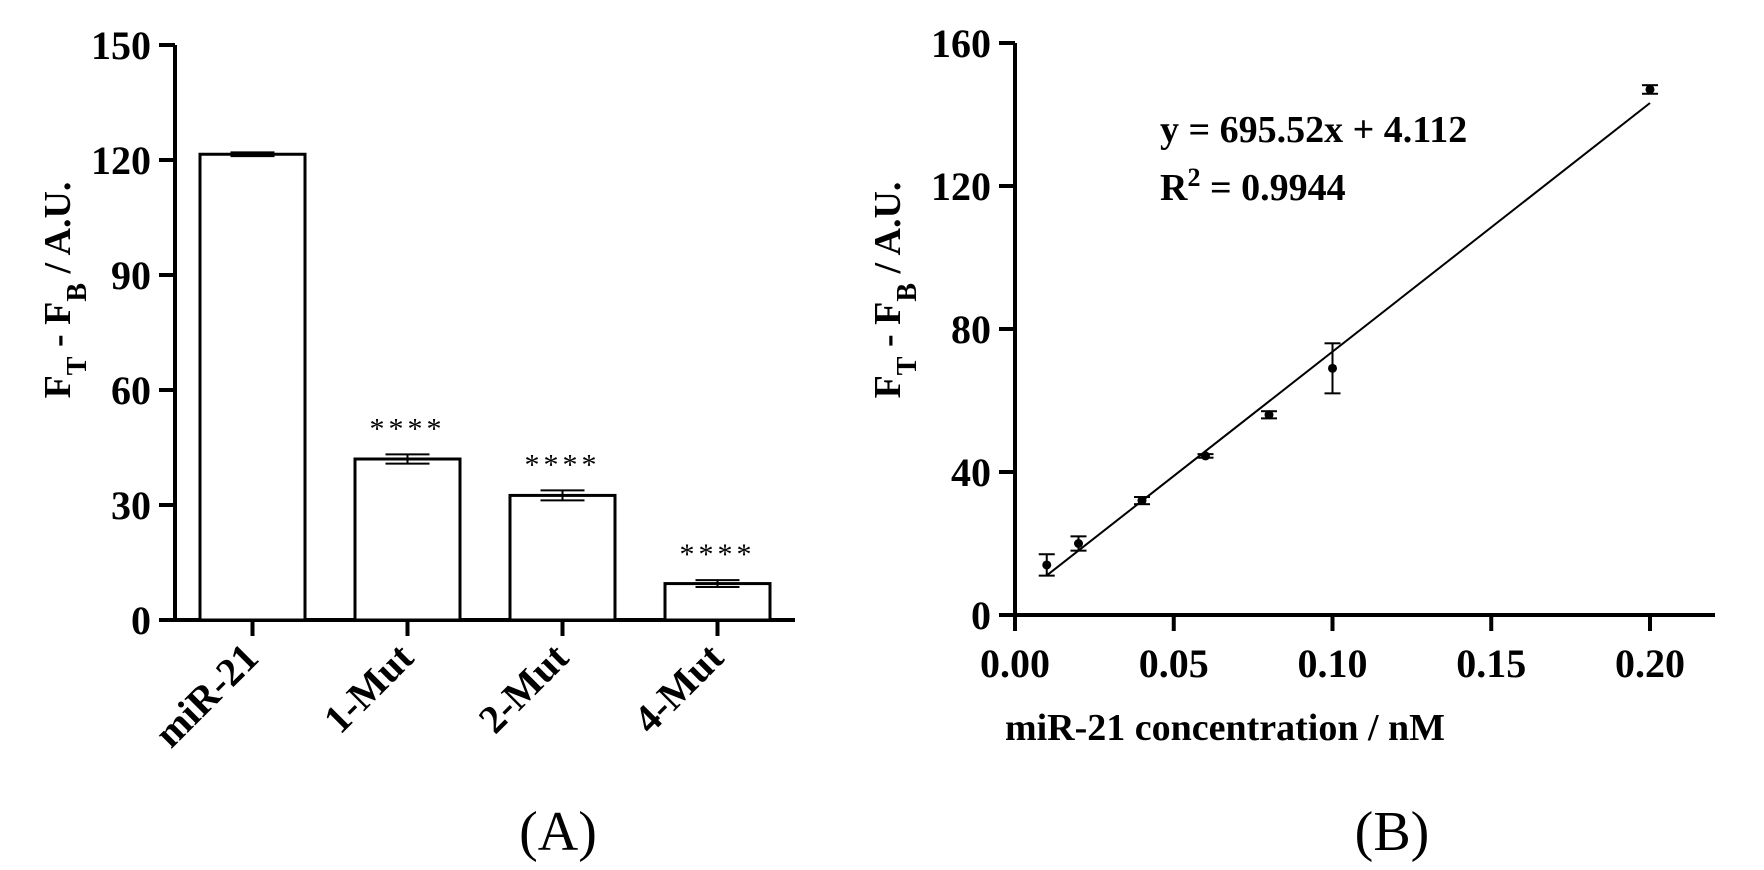 The height and width of the screenshot is (870, 1764). What do you see at coordinates (369, 688) in the screenshot?
I see `panel-a-x-tick-label: 1-Mut` at bounding box center [369, 688].